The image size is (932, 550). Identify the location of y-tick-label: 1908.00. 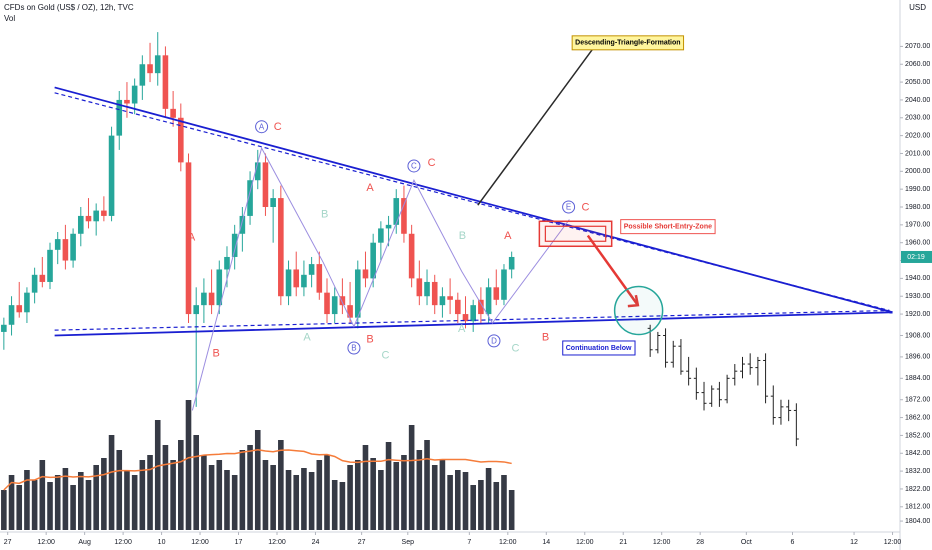
(917, 335).